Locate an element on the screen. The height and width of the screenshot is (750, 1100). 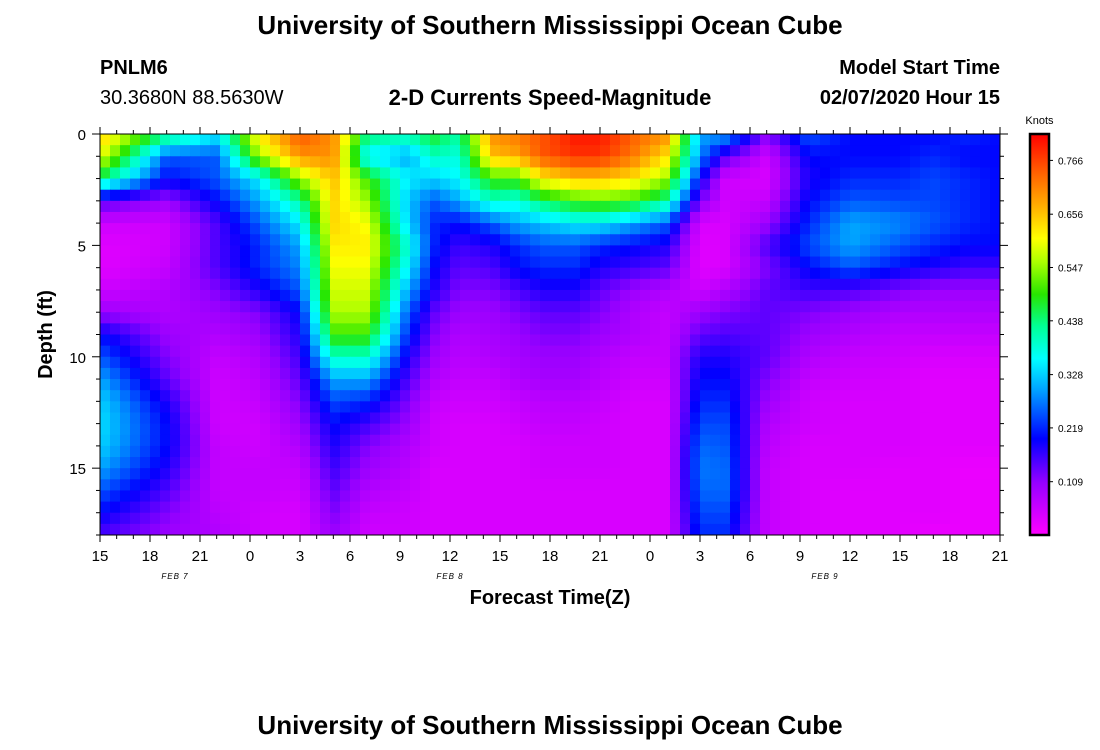
x-tick-label: 3 is located at coordinates (300, 556).